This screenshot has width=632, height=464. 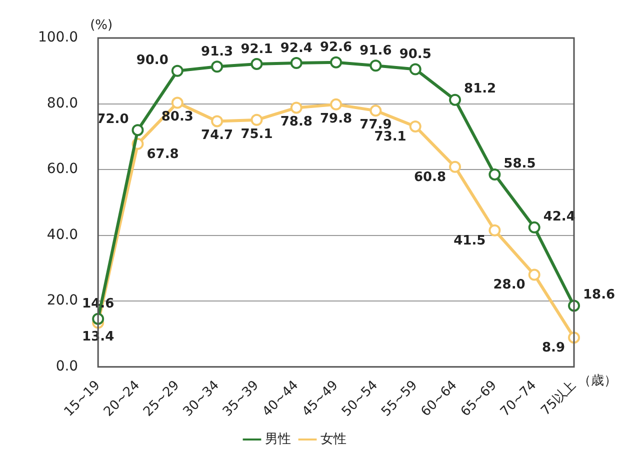 What do you see at coordinates (278, 439) in the screenshot?
I see `legend-label: 男性` at bounding box center [278, 439].